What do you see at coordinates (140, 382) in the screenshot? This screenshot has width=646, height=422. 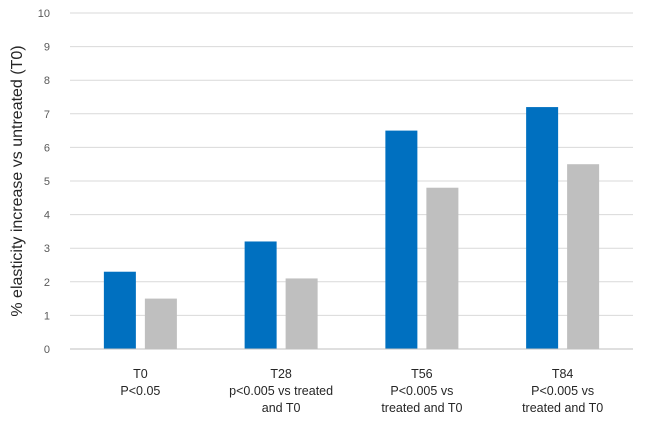 I see `x-category-label: T0 P<0.05` at bounding box center [140, 382].